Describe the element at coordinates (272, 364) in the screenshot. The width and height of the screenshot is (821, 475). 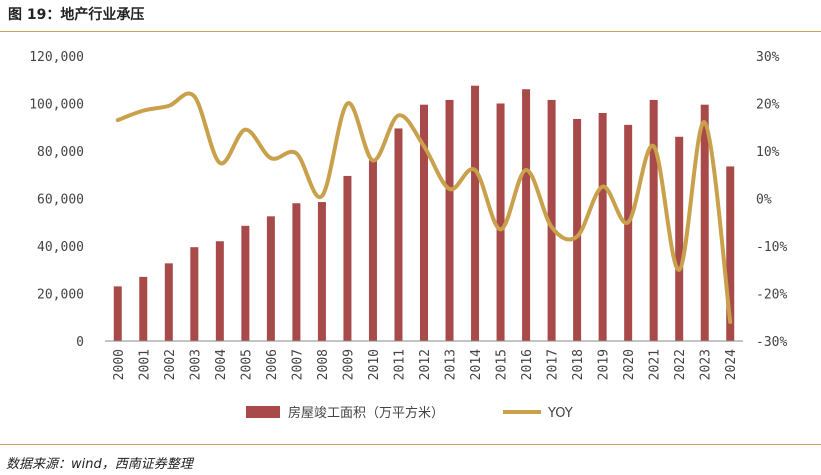
I see `x-tick-label: 2006` at that location.